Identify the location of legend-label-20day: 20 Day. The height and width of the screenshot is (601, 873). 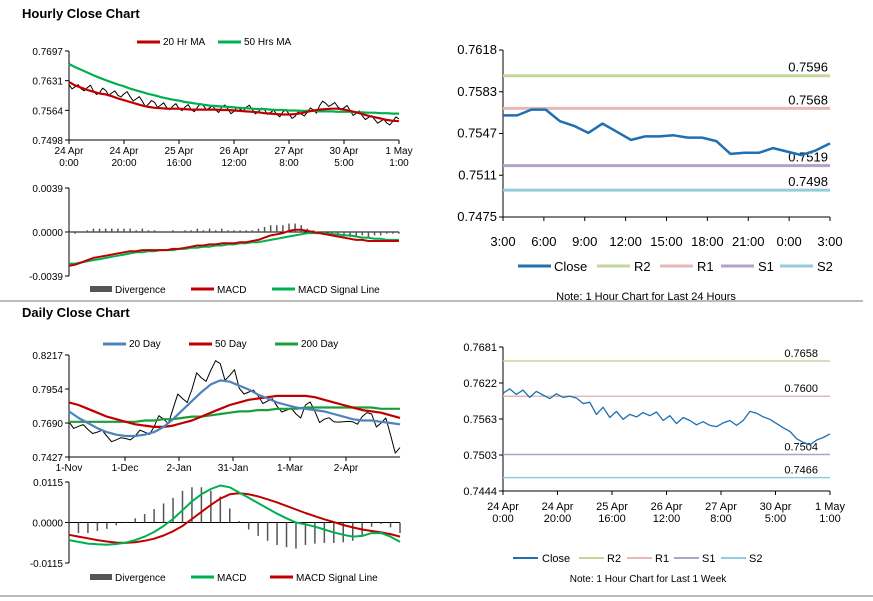
(145, 344).